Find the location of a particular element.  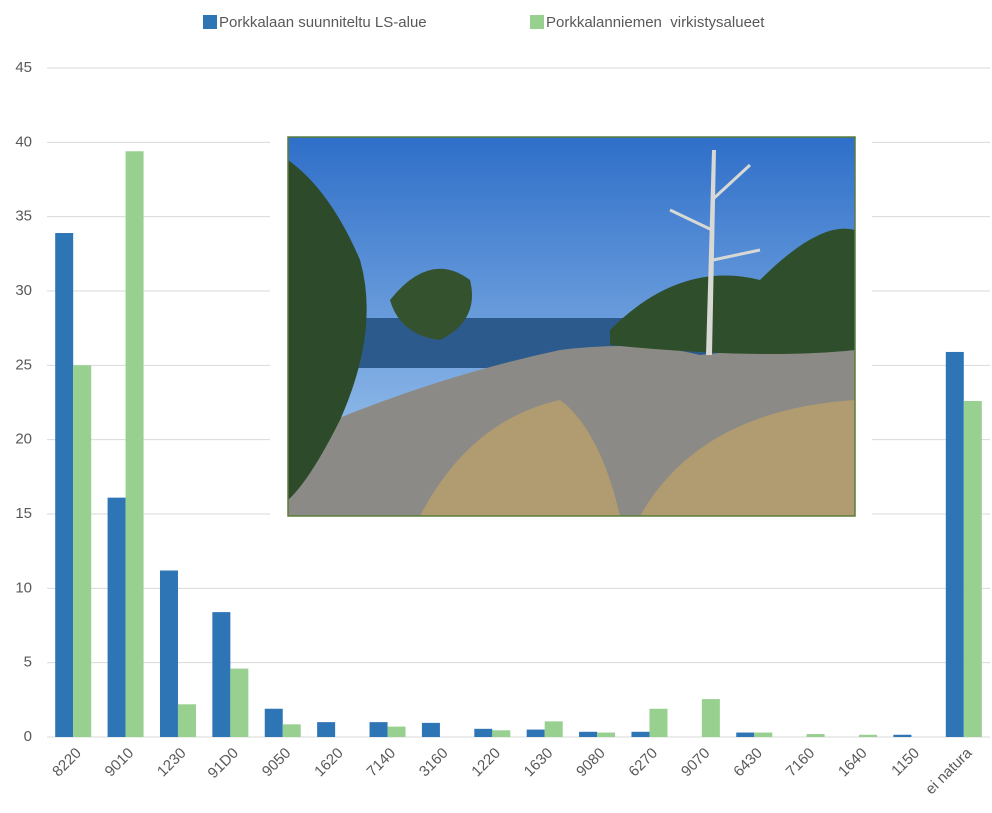

x-tick-label: 9070 is located at coordinates (696, 763).